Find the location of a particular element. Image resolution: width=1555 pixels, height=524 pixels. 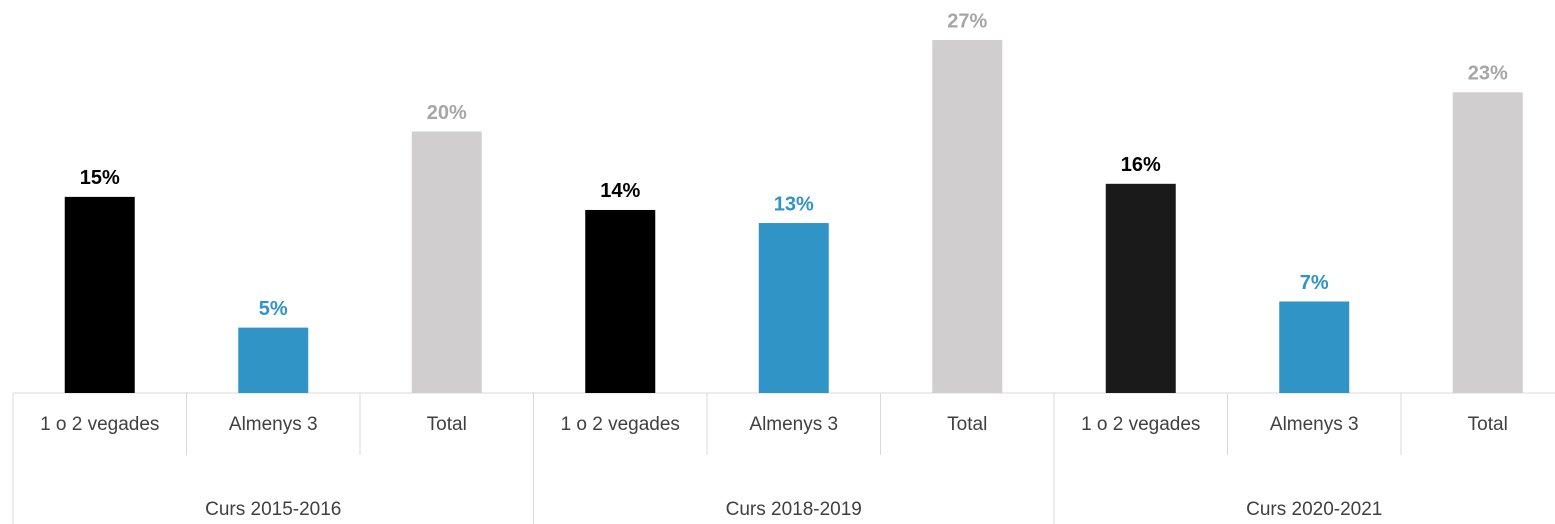

value-label: 20% is located at coordinates (447, 113).